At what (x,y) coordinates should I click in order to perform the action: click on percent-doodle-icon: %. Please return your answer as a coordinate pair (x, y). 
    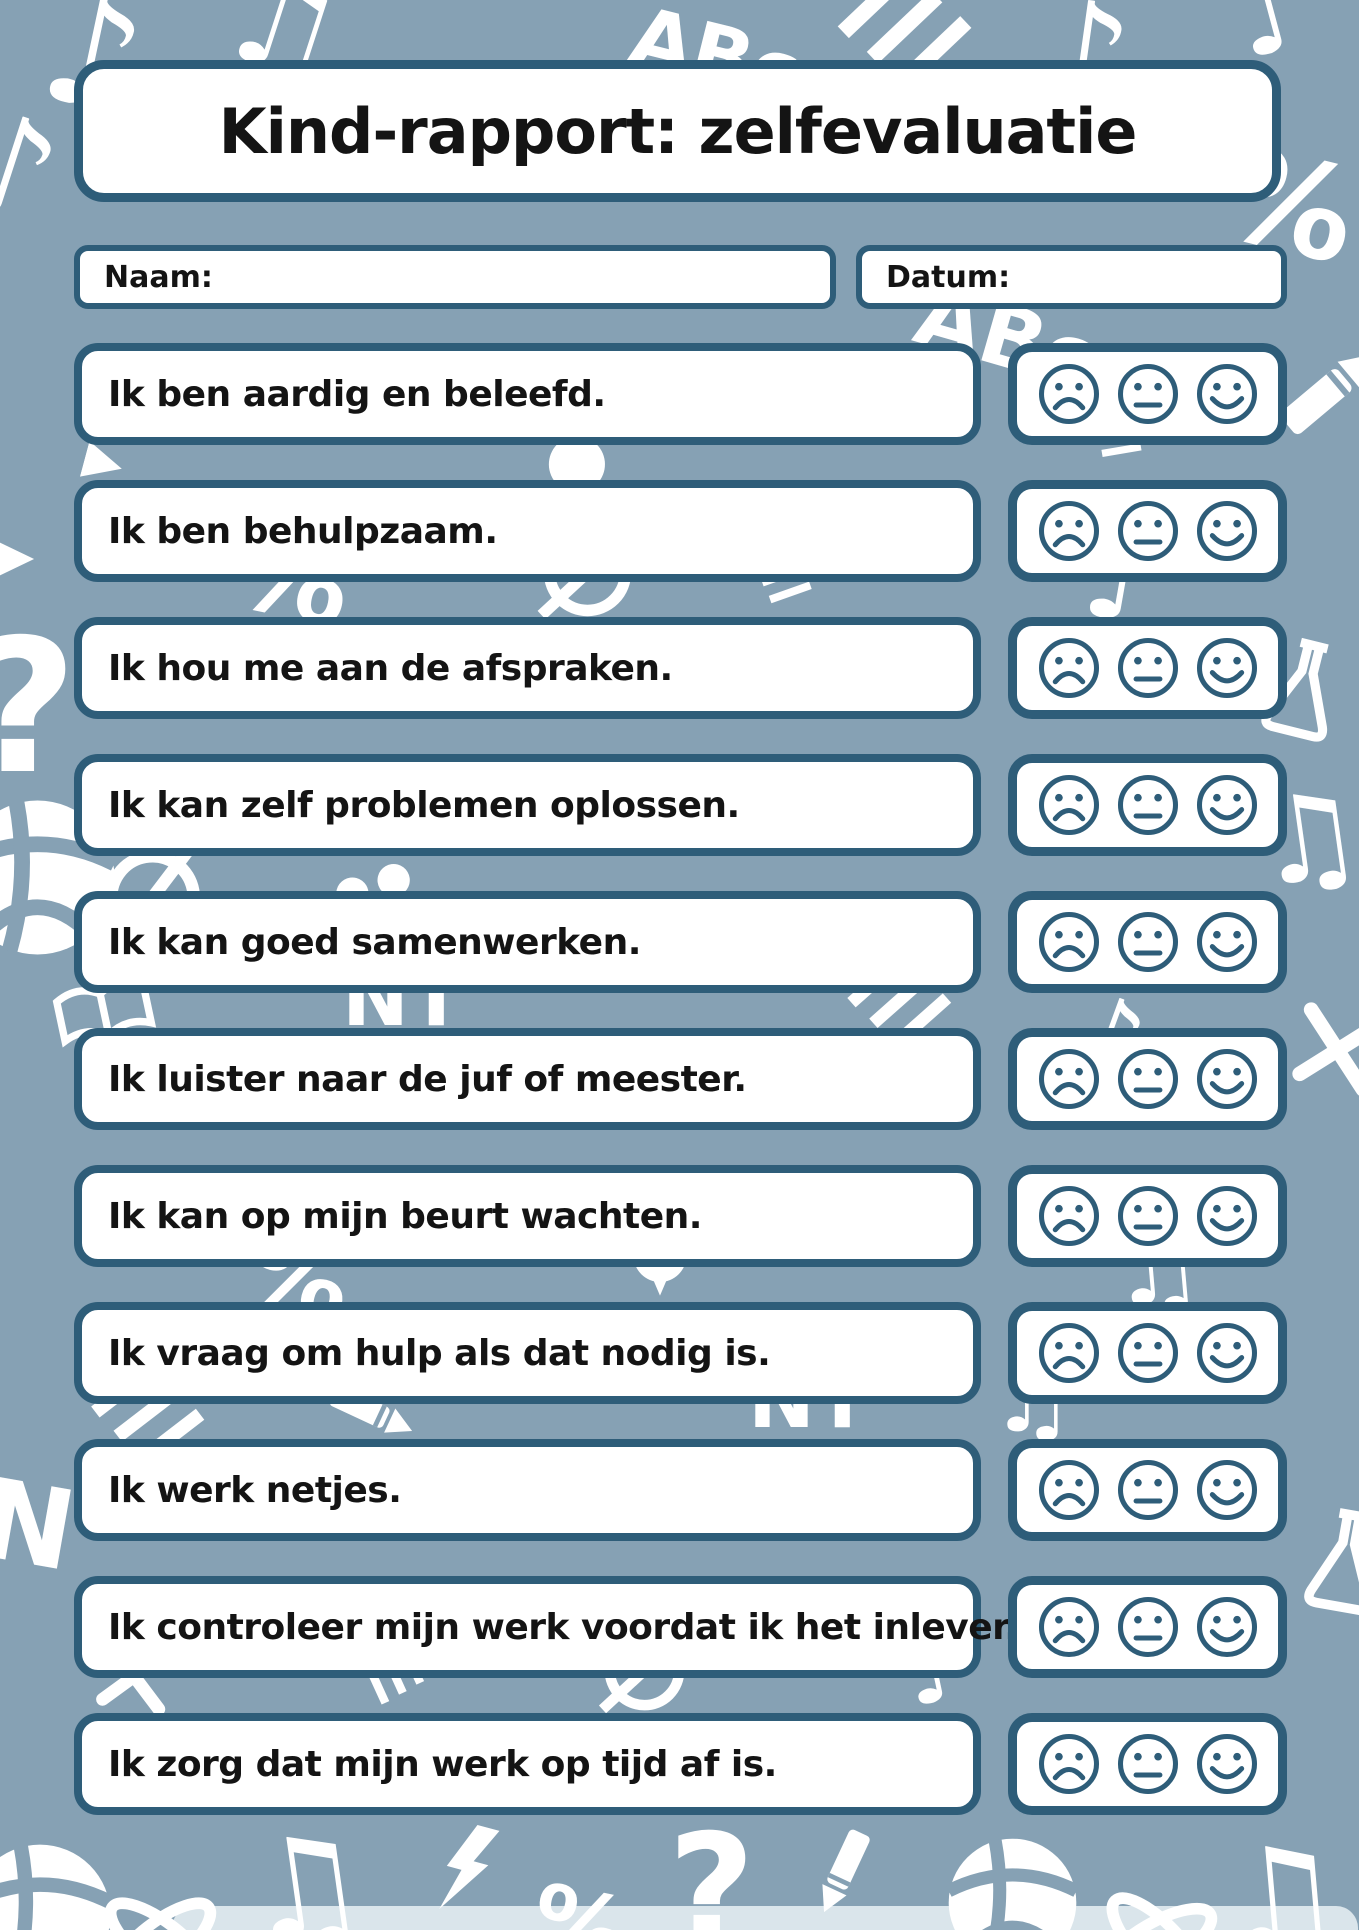
    Looking at the image, I should click on (579, 1896).